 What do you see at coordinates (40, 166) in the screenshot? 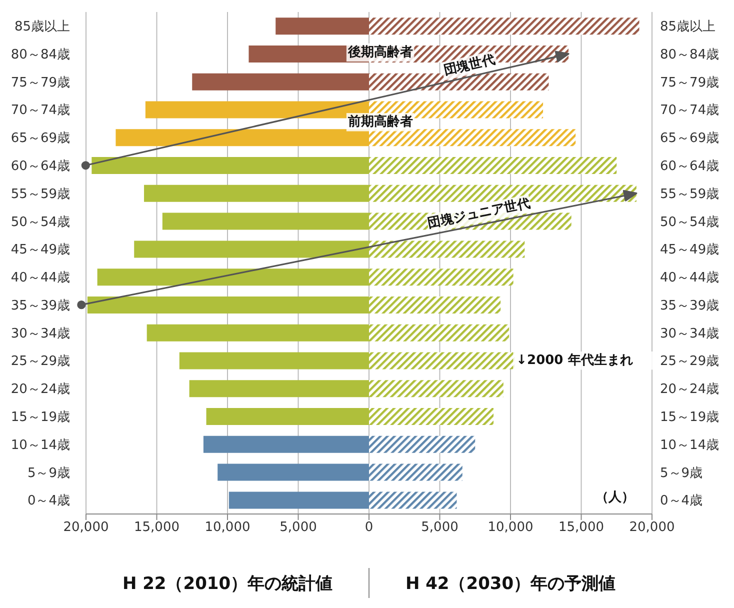
I see `category-label: 60～64歳` at bounding box center [40, 166].